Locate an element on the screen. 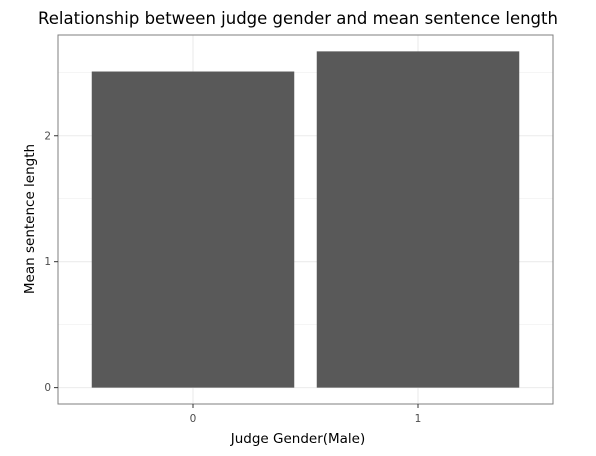 This screenshot has height=456, width=596. y-tick-label: 0 is located at coordinates (47, 388).